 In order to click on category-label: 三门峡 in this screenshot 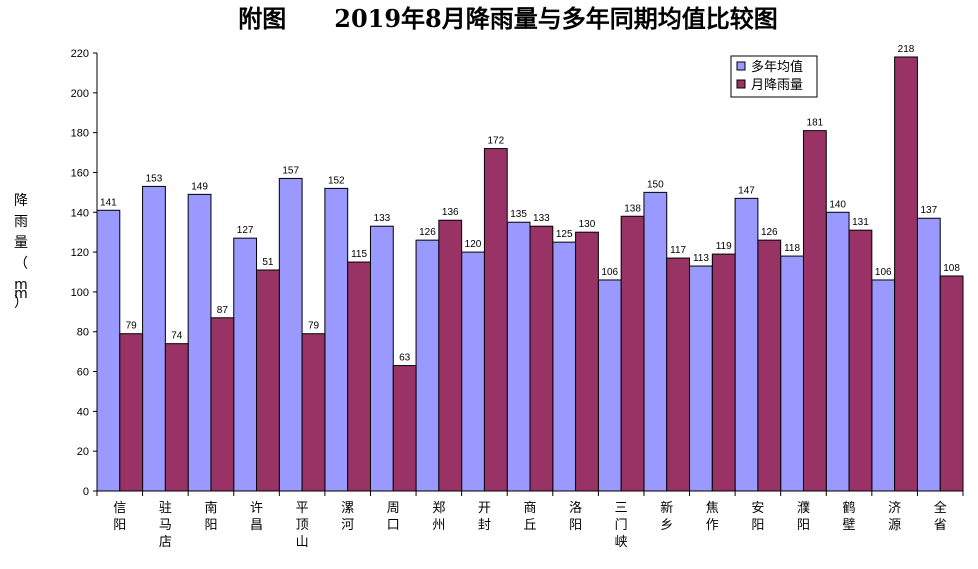, I will do `click(621, 525)`.